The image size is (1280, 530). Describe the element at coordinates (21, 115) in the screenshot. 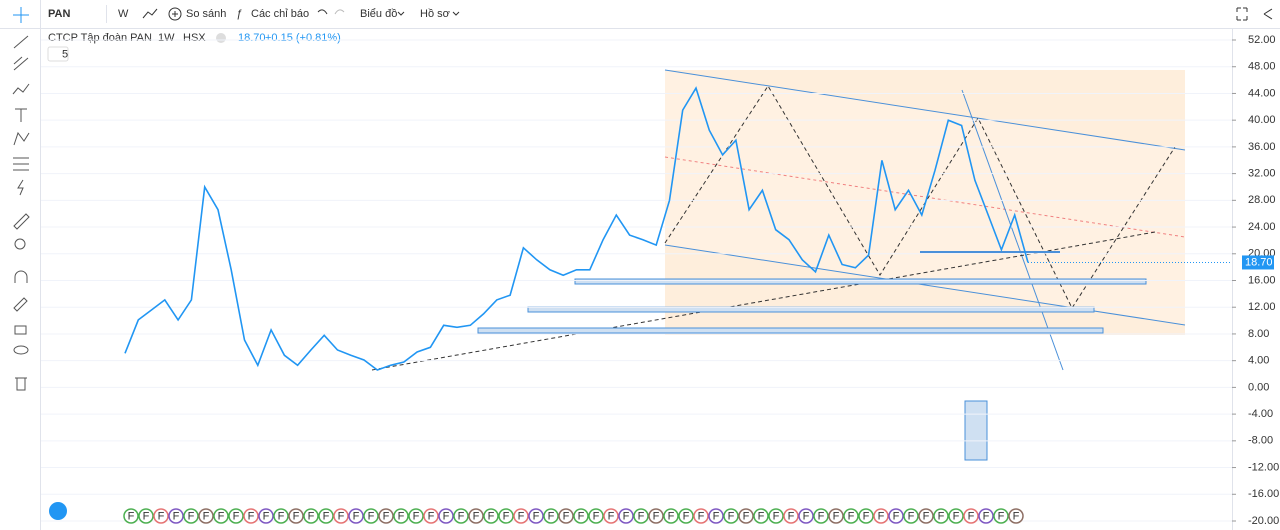

I see `text-tool` at that location.